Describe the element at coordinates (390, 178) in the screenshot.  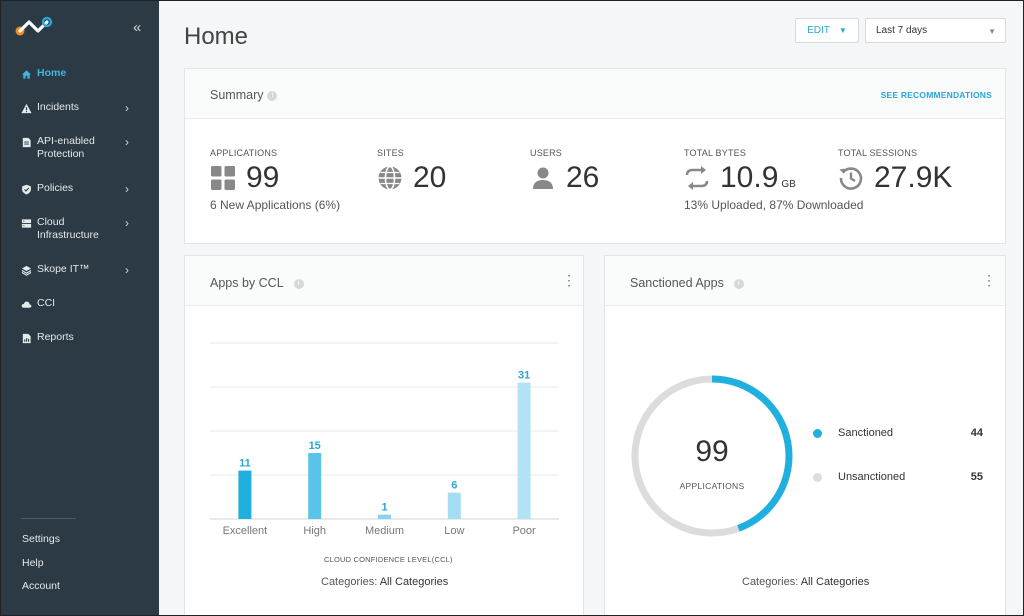
I see `globe-icon` at that location.